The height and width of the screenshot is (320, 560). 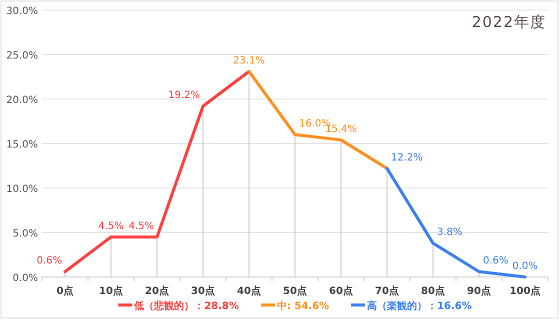 What do you see at coordinates (479, 291) in the screenshot?
I see `x-tick-label: 90点` at bounding box center [479, 291].